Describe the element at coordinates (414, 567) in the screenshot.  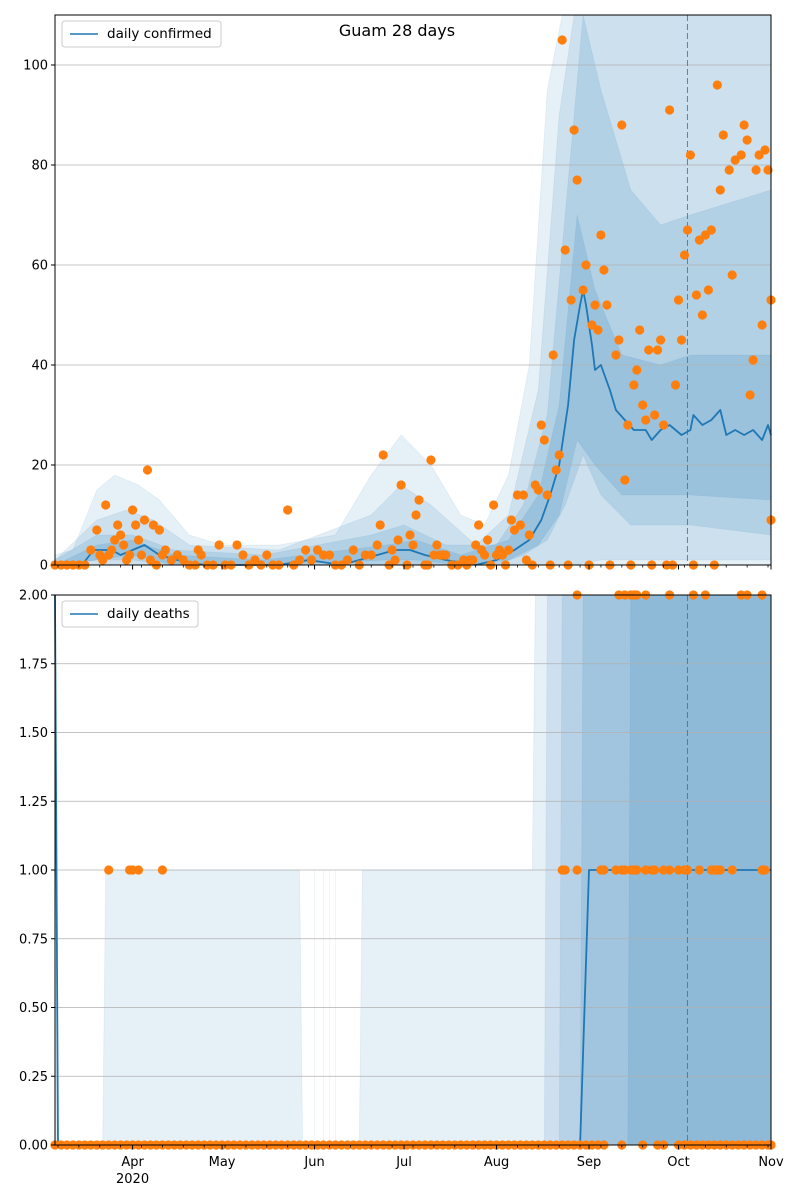
I see `confirmed-x-axis` at that location.